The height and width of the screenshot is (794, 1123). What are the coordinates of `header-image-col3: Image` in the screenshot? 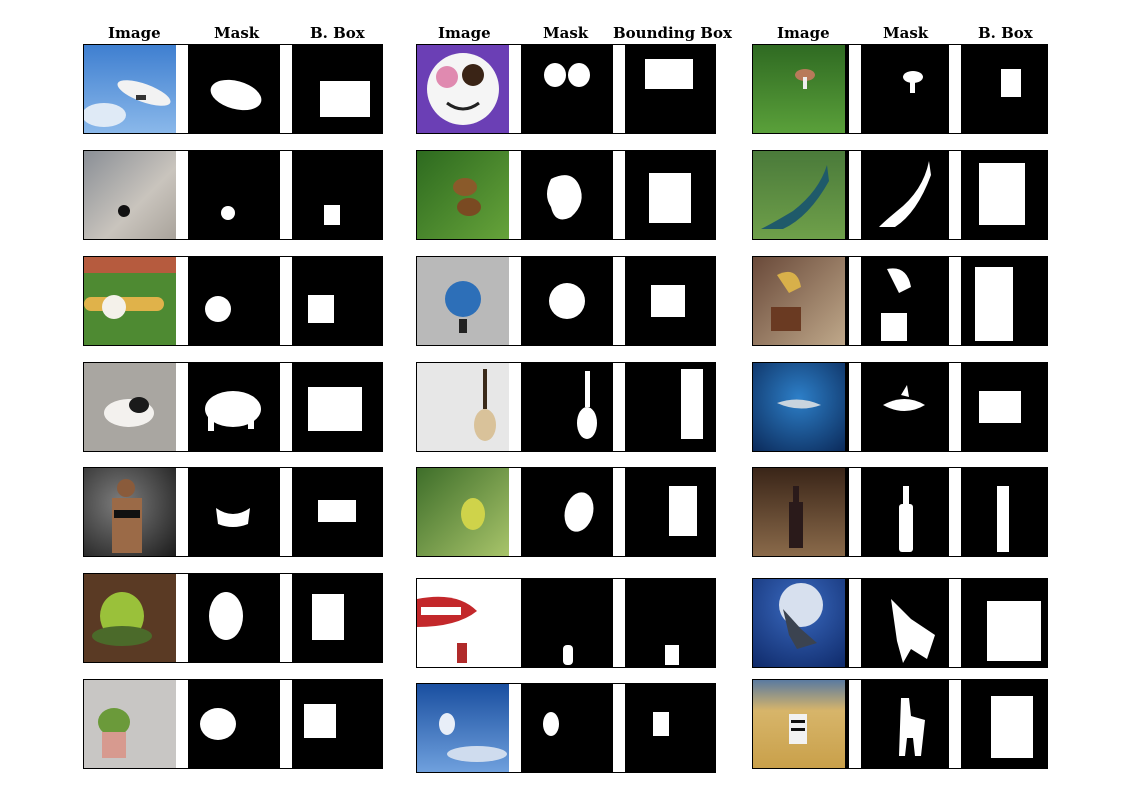 It's located at (803, 33).